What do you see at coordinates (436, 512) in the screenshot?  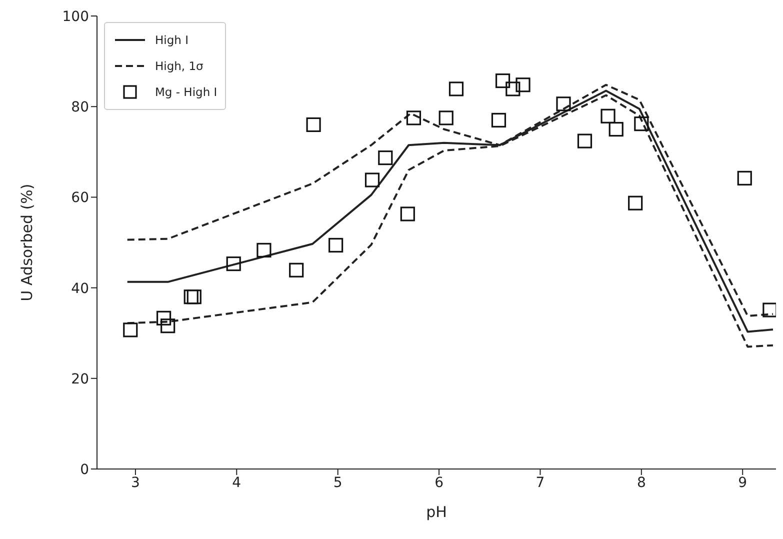 I see `x-axis-title: pH` at bounding box center [436, 512].